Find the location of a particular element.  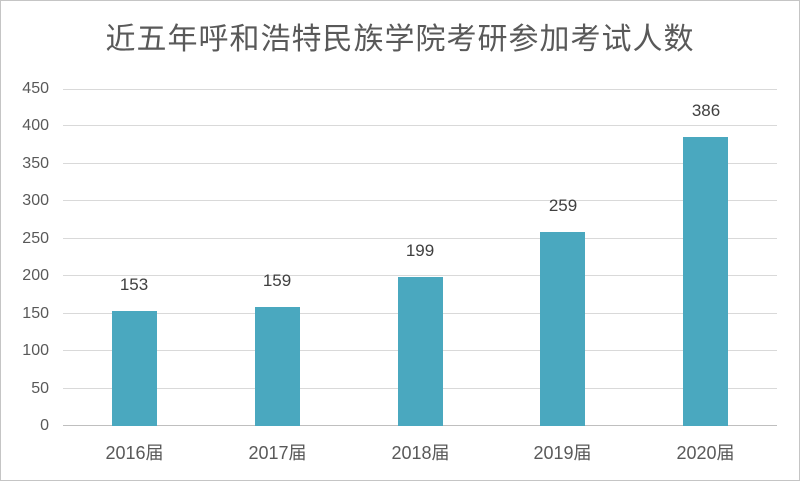

x-tick-label: 2016届 is located at coordinates (134, 453).